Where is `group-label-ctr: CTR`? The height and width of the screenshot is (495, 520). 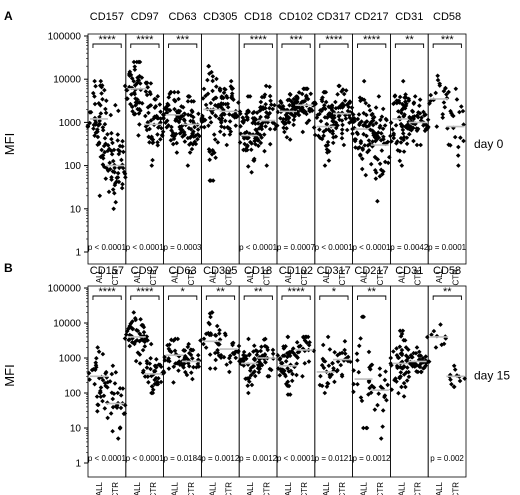 group-label-ctr: CTR is located at coordinates (455, 488).